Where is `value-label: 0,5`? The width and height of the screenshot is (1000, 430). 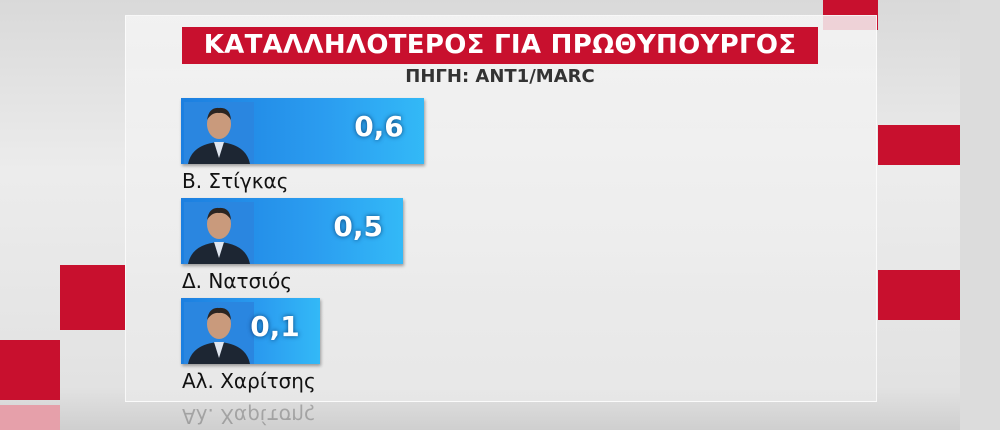 value-label: 0,5 is located at coordinates (358, 226).